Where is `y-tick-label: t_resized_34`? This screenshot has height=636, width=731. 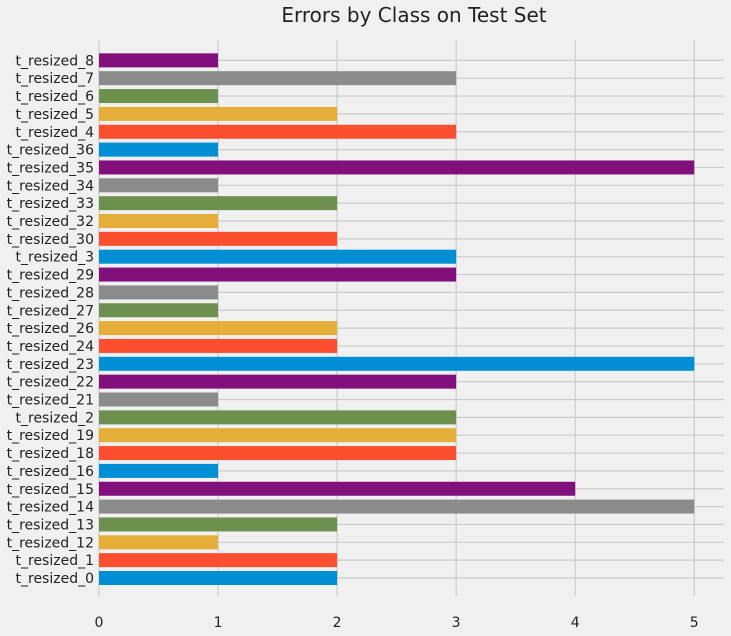 y-tick-label: t_resized_34 is located at coordinates (50, 186).